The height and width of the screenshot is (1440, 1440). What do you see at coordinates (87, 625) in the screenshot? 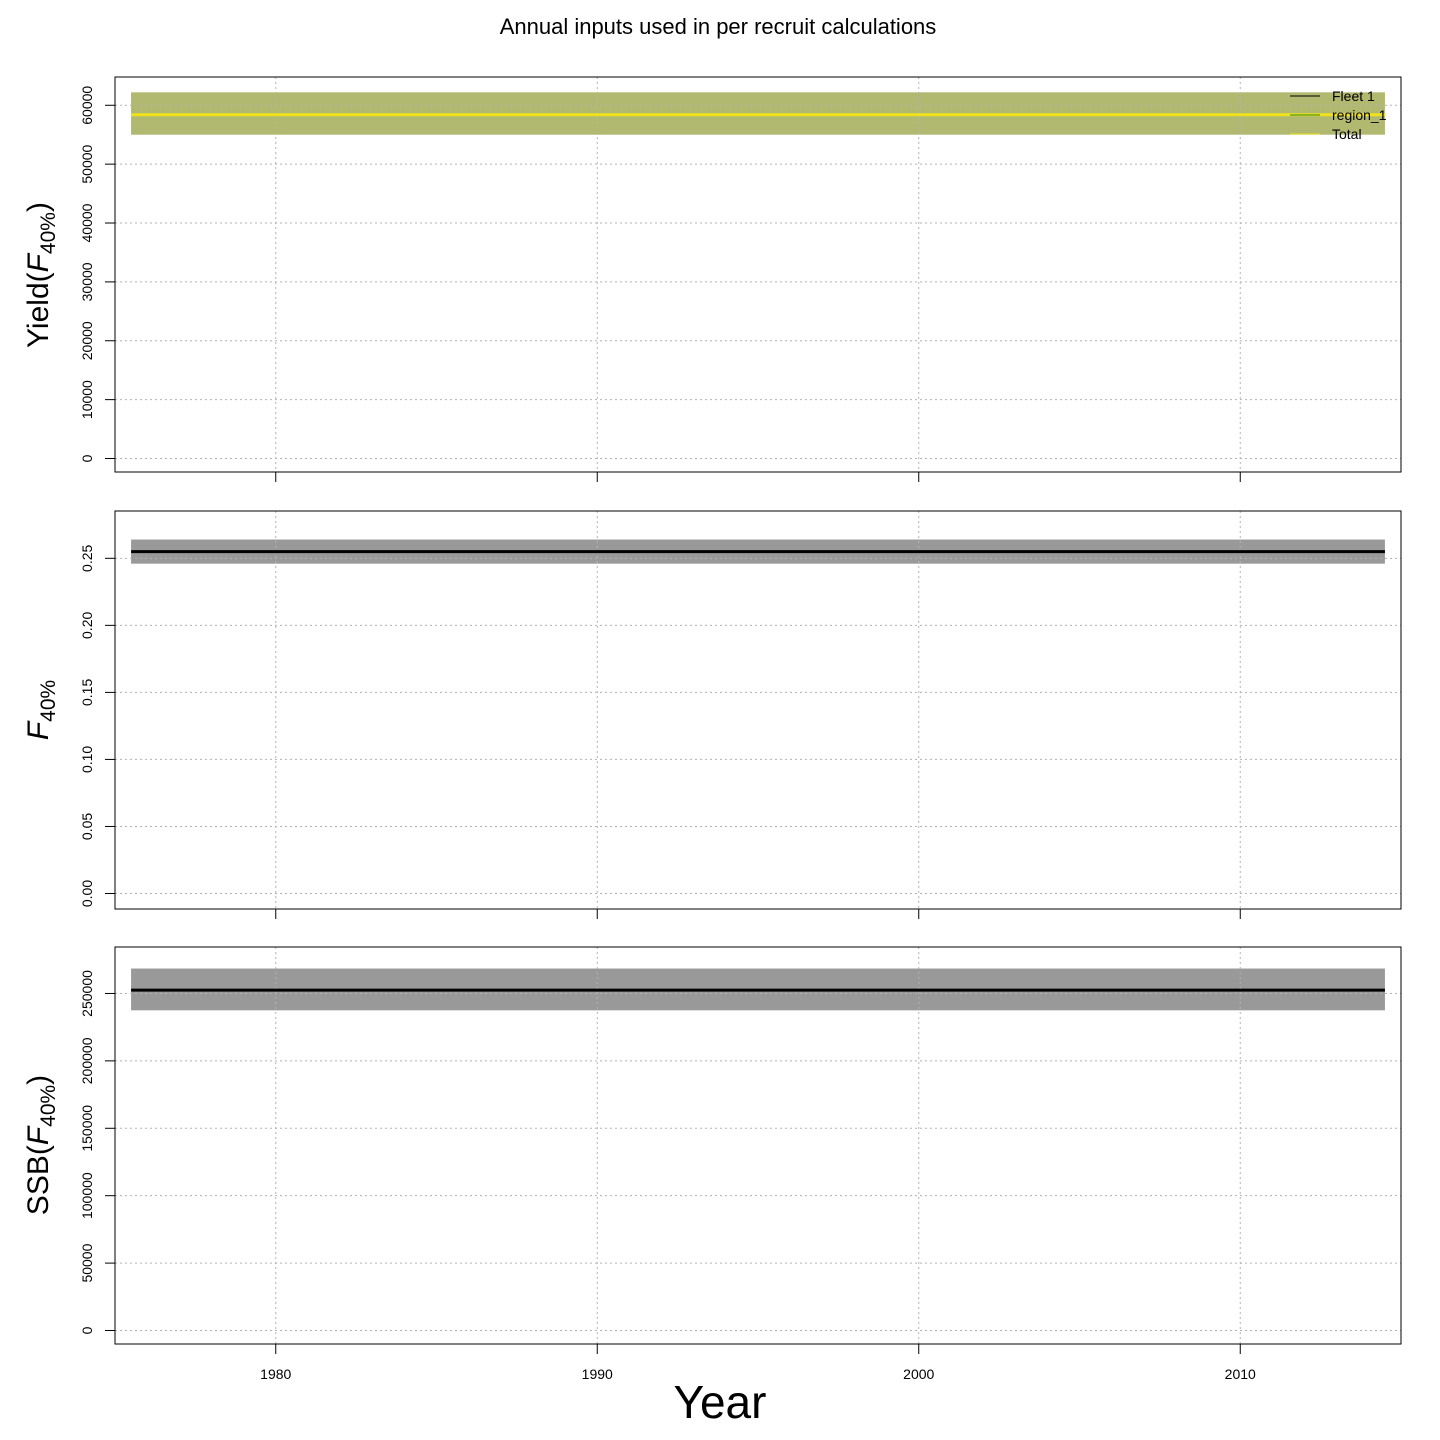
I see `y-tick-label: 0.20` at bounding box center [87, 625].